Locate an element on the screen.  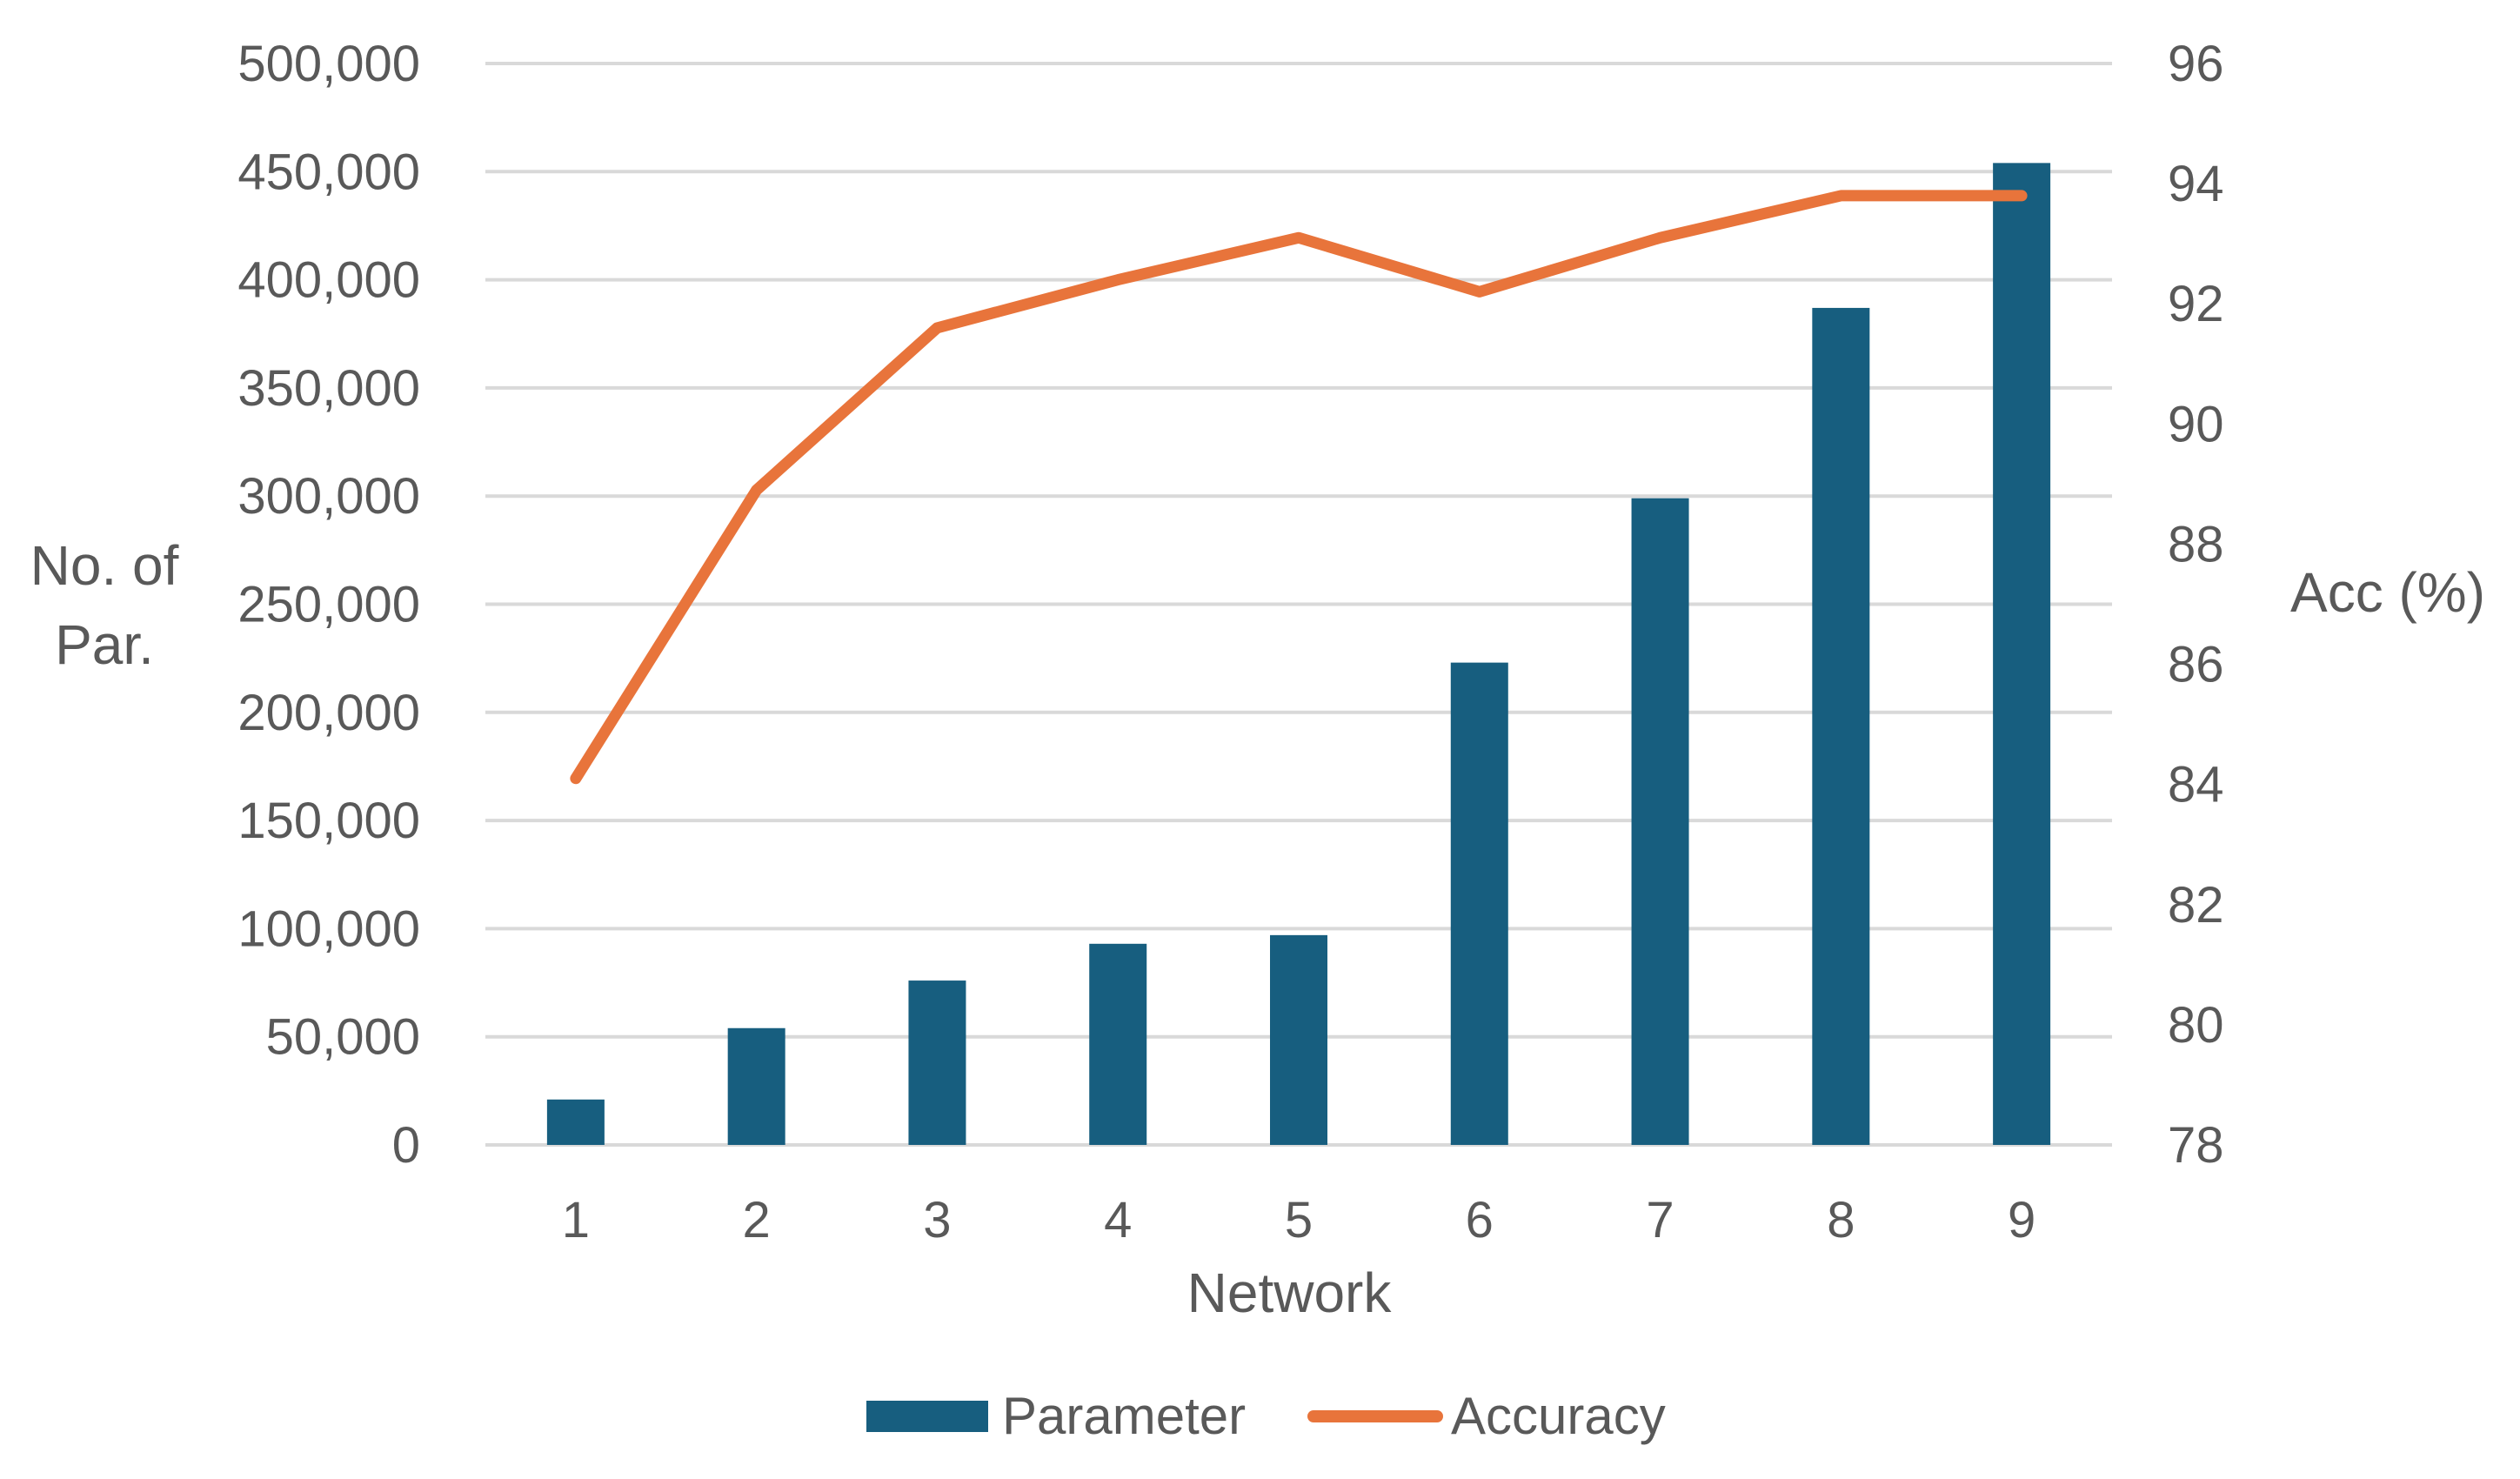
left-tick-label: 400,000 is located at coordinates (328, 280).